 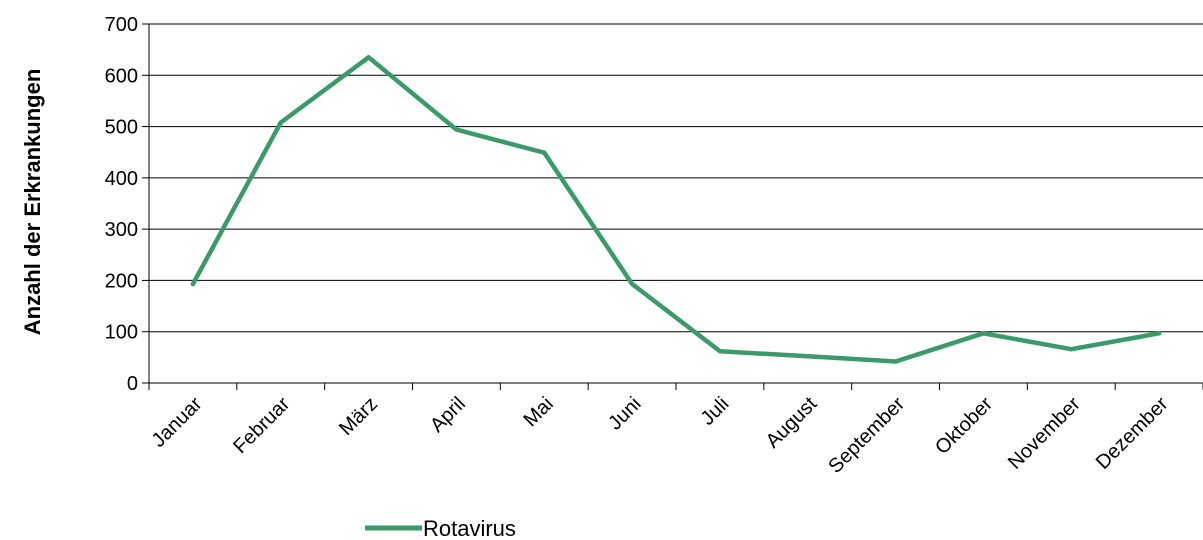 What do you see at coordinates (121, 230) in the screenshot?
I see `y-tick-label-300: 300` at bounding box center [121, 230].